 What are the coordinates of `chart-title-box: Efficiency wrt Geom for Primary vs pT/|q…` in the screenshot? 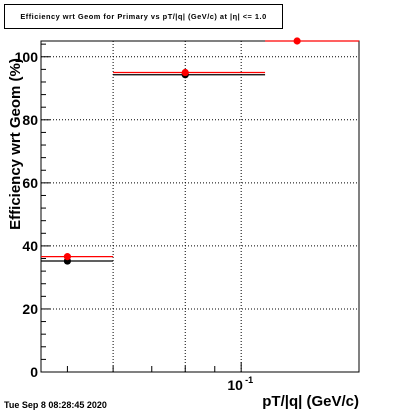 It's located at (143, 16).